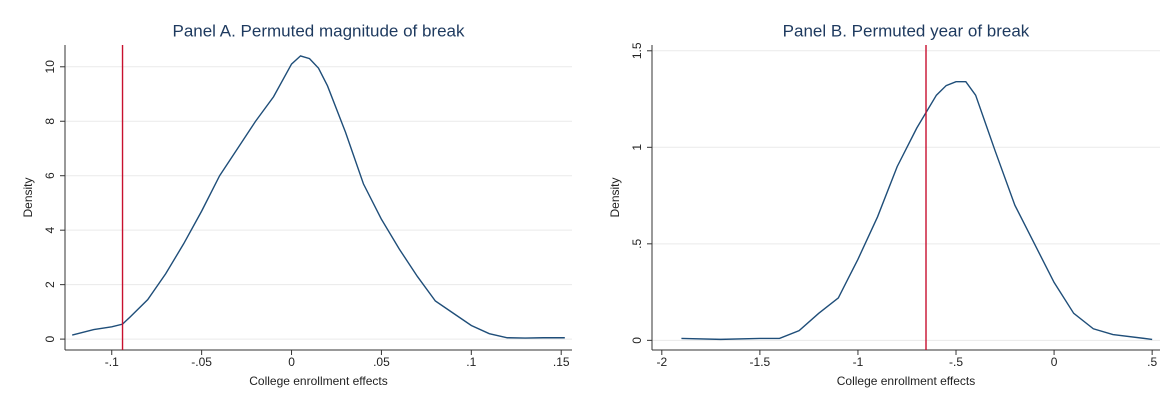  What do you see at coordinates (561, 362) in the screenshot?
I see `x-tick-label: .15` at bounding box center [561, 362].